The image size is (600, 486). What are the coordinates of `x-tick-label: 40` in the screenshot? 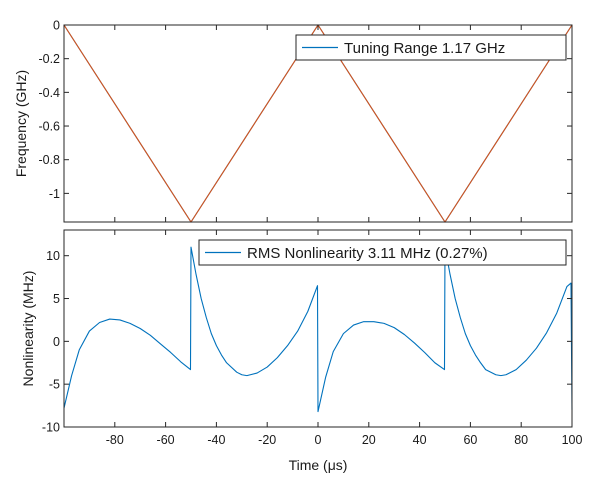 It's located at (420, 440).